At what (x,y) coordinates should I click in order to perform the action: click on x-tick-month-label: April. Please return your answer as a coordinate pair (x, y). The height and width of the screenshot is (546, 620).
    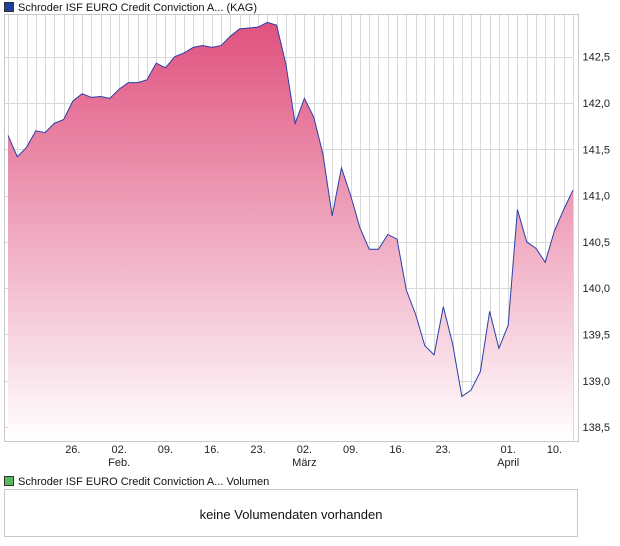
    Looking at the image, I should click on (508, 463).